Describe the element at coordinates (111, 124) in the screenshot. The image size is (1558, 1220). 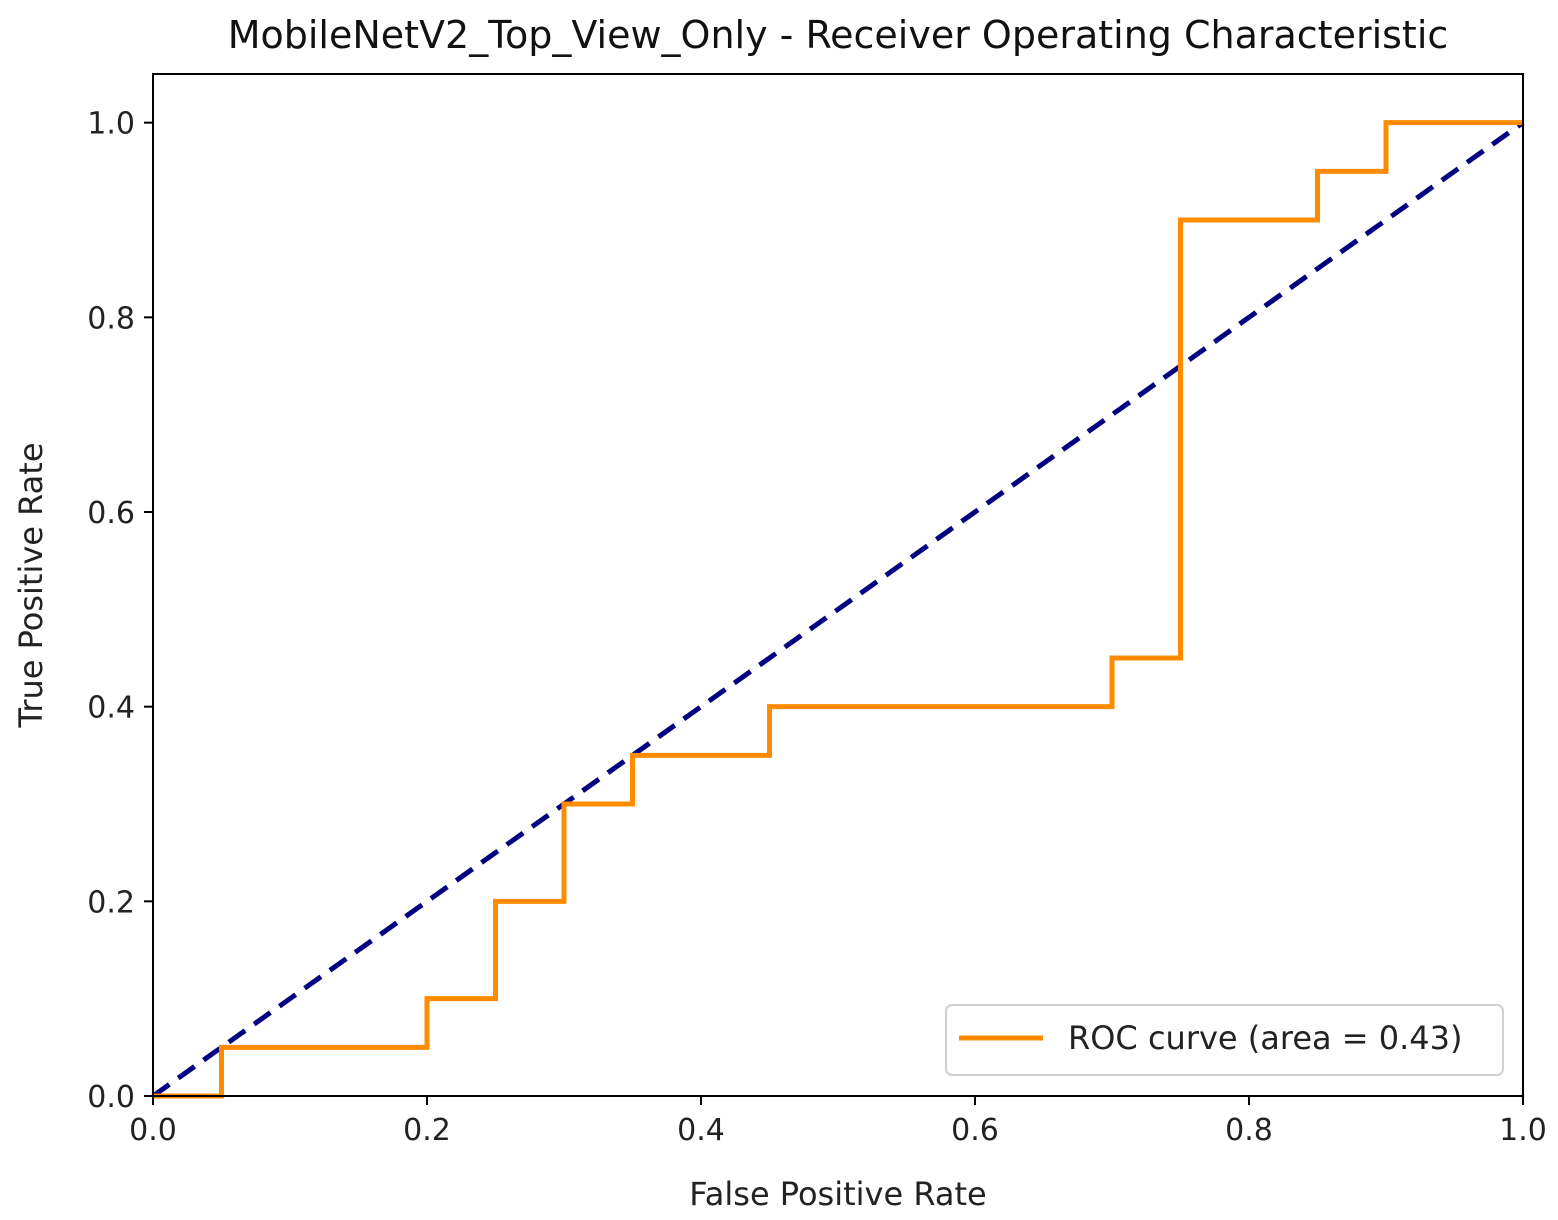
I see `y-tick-label: 1.0` at that location.